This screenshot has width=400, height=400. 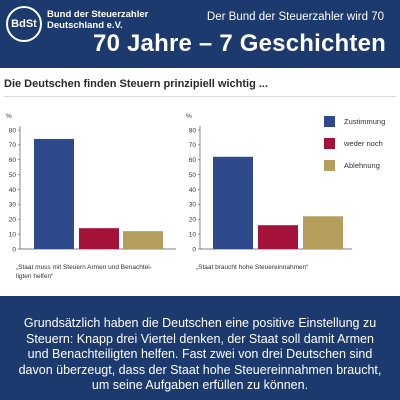 I want to click on legend-label: Ablehnung, so click(x=362, y=165).